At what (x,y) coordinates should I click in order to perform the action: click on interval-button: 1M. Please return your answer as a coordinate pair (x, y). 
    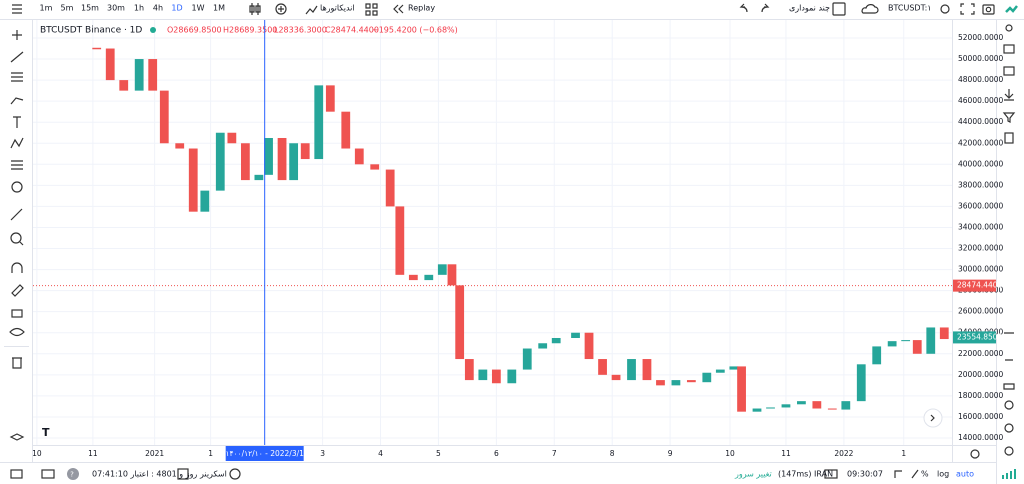
    Looking at the image, I should click on (219, 8).